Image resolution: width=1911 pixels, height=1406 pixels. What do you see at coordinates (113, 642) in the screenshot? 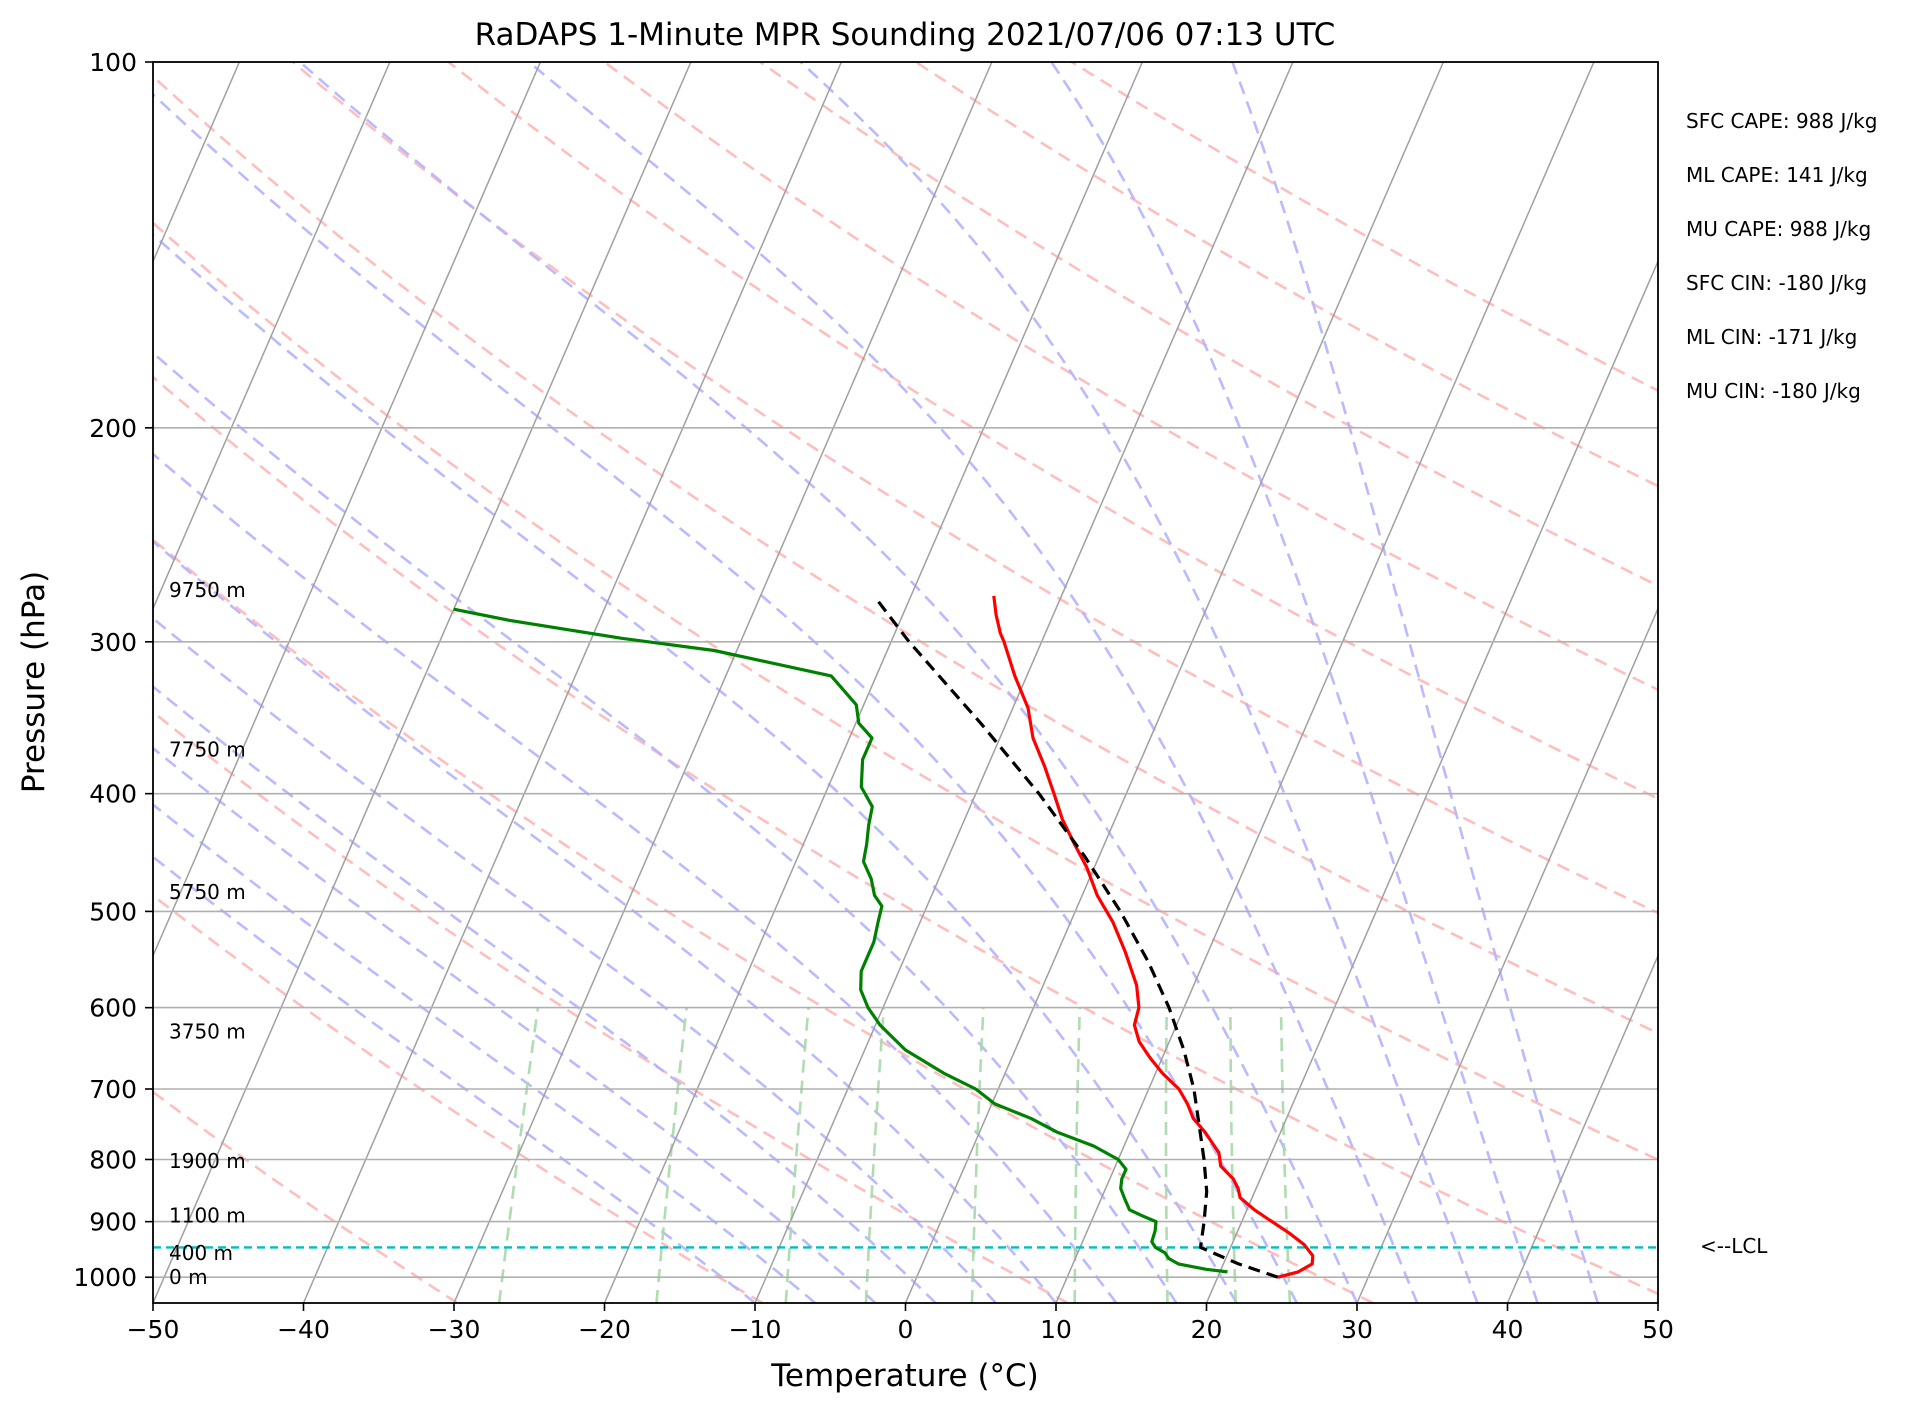
I see `y-tick-label: 300` at bounding box center [113, 642].